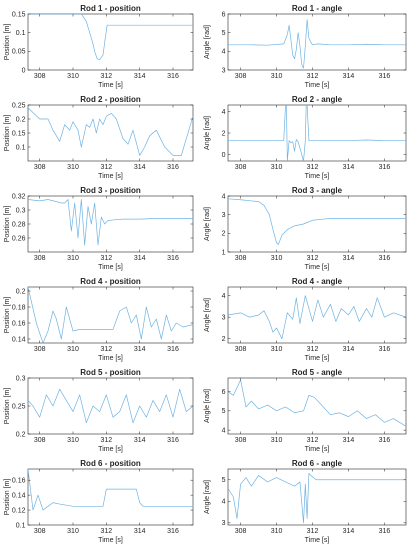 The height and width of the screenshot is (550, 412). Describe the element at coordinates (19, 307) in the screenshot. I see `y-tick-label: 0.18` at that location.